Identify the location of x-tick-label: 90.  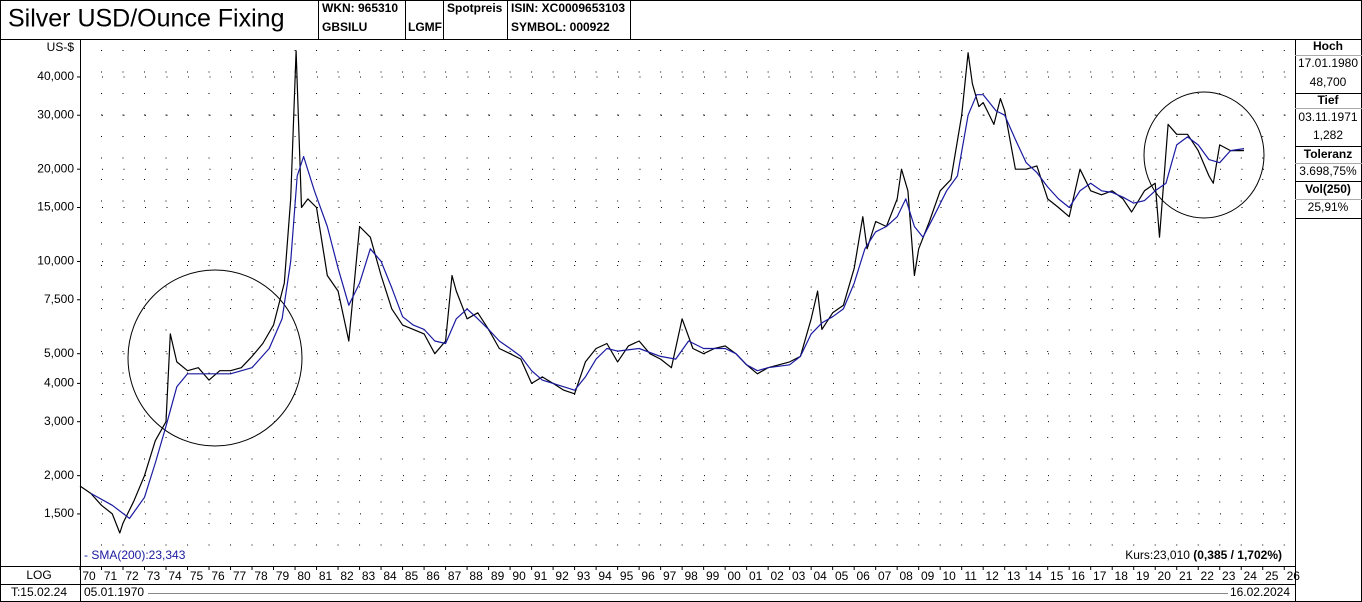
(519, 576).